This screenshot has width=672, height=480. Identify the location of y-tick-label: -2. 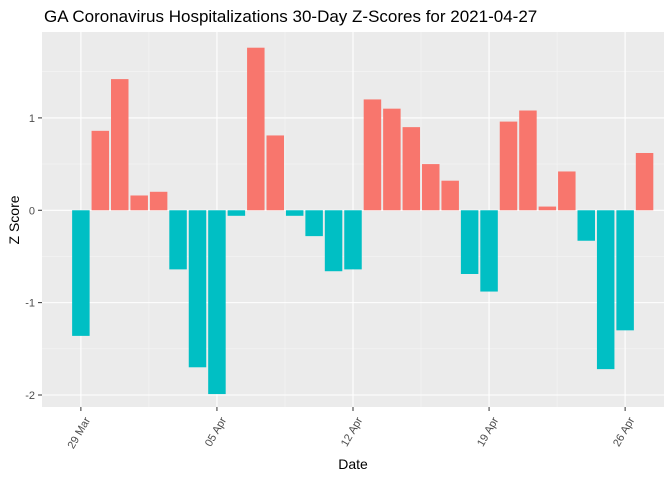
(30, 396).